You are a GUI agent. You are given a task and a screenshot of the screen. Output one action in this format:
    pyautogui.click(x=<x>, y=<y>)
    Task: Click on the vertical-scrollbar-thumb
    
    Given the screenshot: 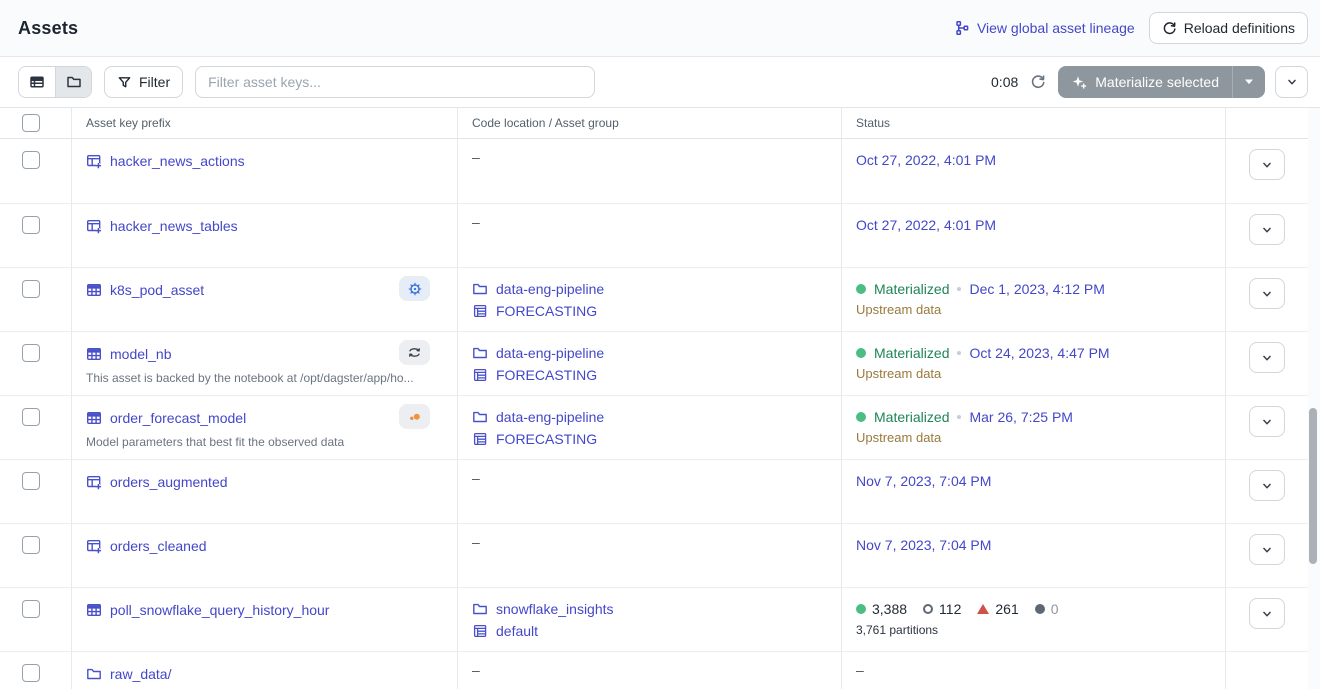 What is the action you would take?
    pyautogui.click(x=1313, y=486)
    